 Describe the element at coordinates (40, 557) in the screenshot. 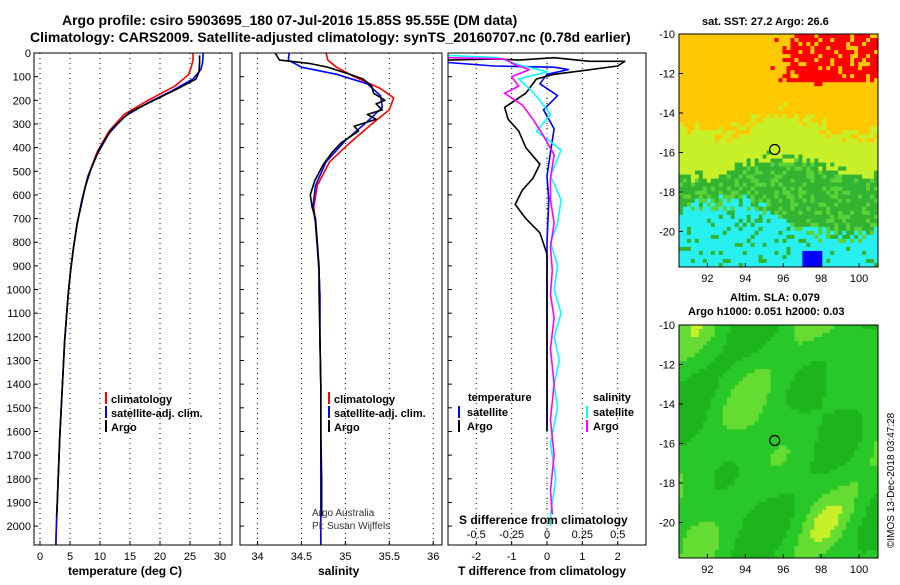

I see `x-tick-label: 0` at that location.